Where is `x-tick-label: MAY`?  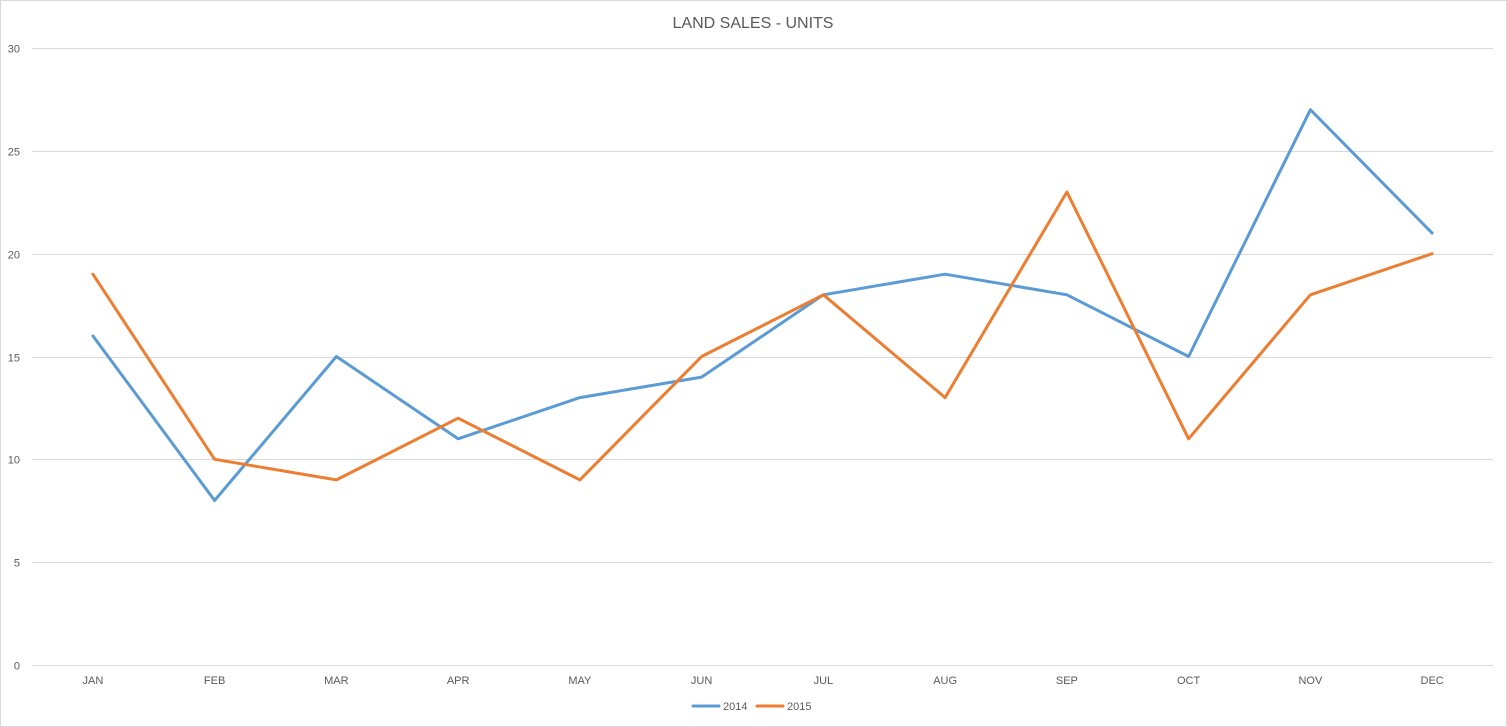 x-tick-label: MAY is located at coordinates (580, 681).